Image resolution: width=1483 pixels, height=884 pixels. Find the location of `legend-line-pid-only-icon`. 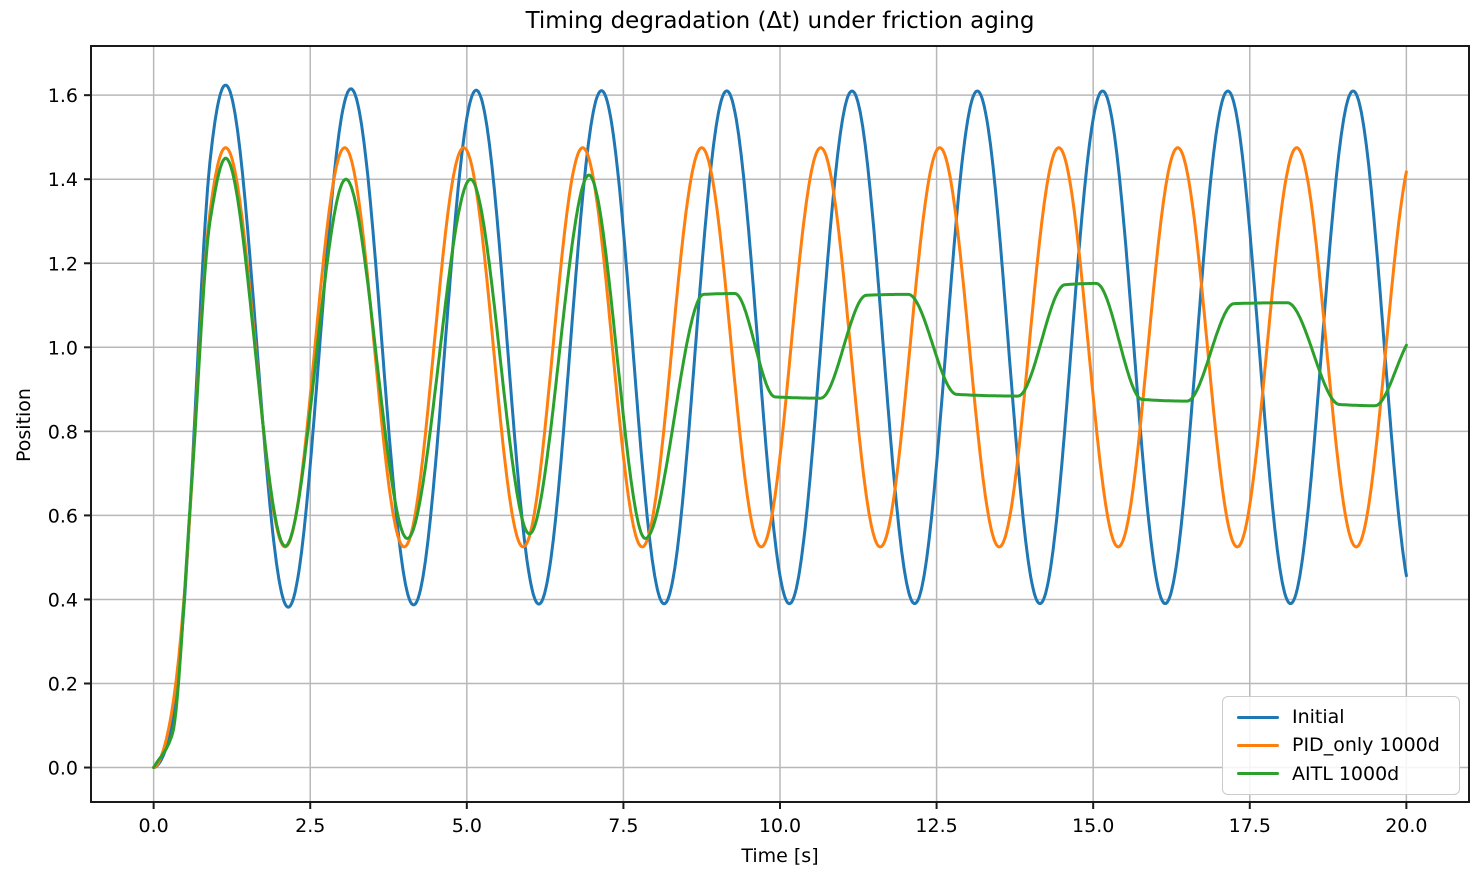

legend-line-pid-only-icon is located at coordinates (1258, 745).